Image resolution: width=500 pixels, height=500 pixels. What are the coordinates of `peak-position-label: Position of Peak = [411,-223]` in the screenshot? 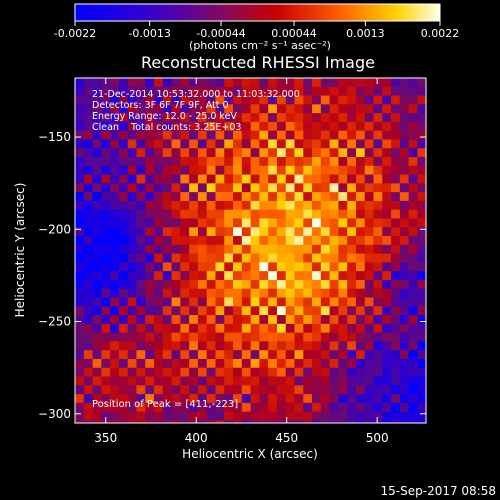 It's located at (165, 404).